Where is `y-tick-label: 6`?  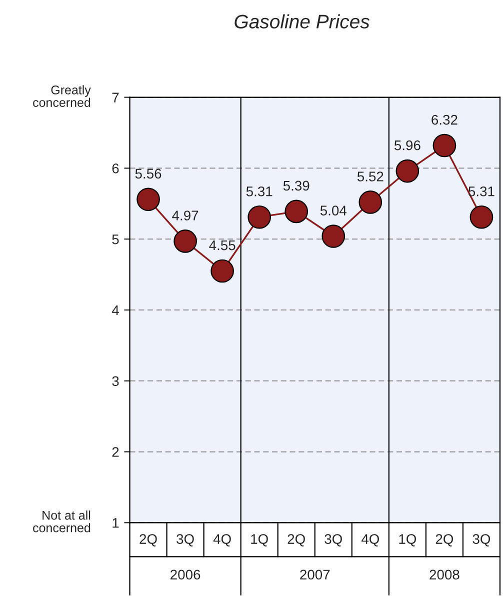 y-tick-label: 6 is located at coordinates (115, 169).